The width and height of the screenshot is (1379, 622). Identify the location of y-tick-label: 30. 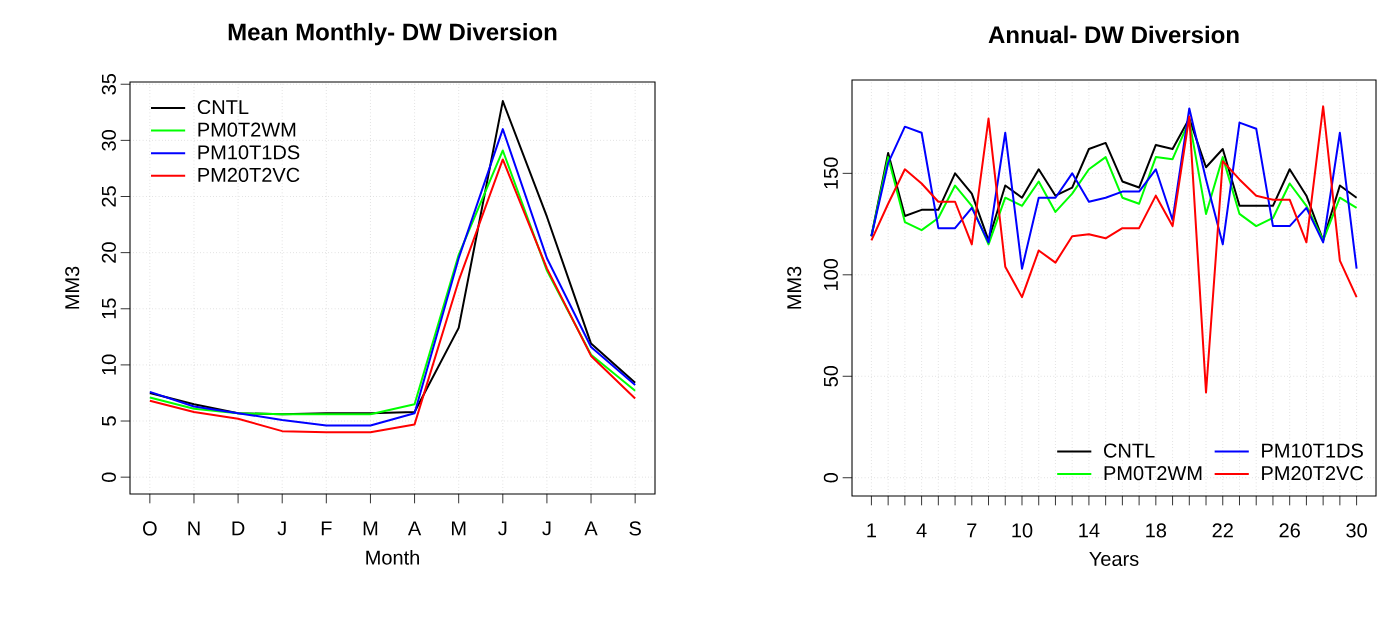
(108, 140).